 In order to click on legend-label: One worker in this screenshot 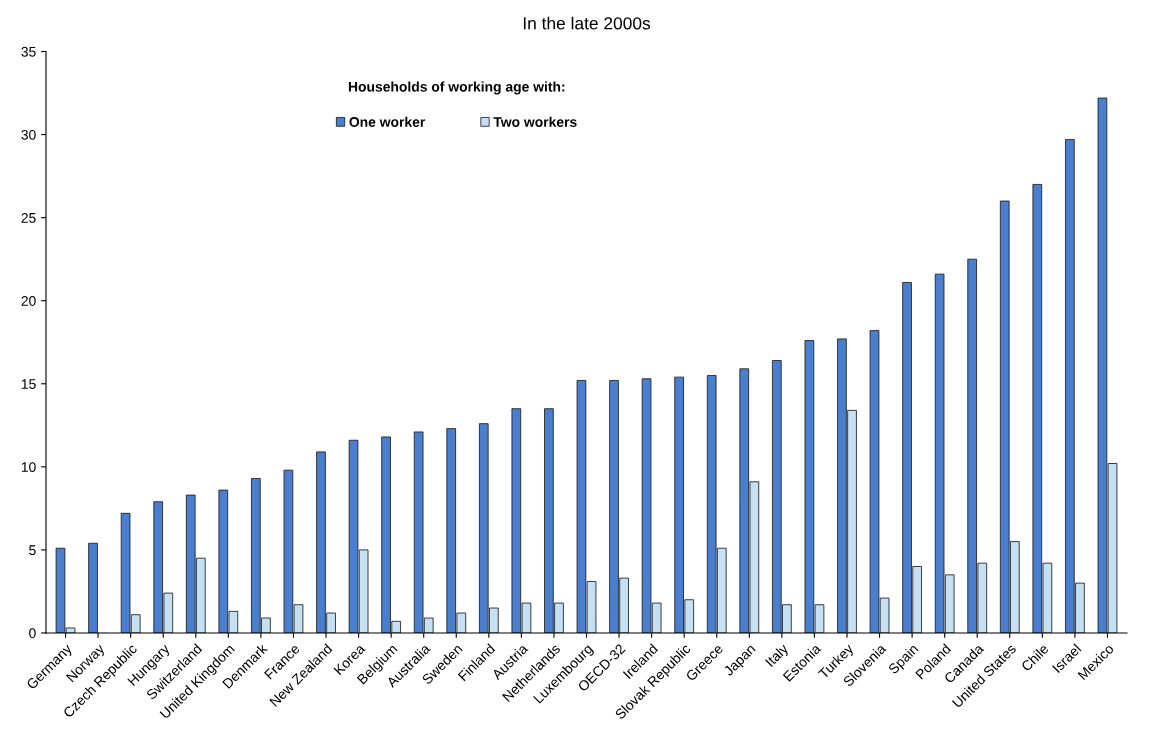, I will do `click(387, 121)`.